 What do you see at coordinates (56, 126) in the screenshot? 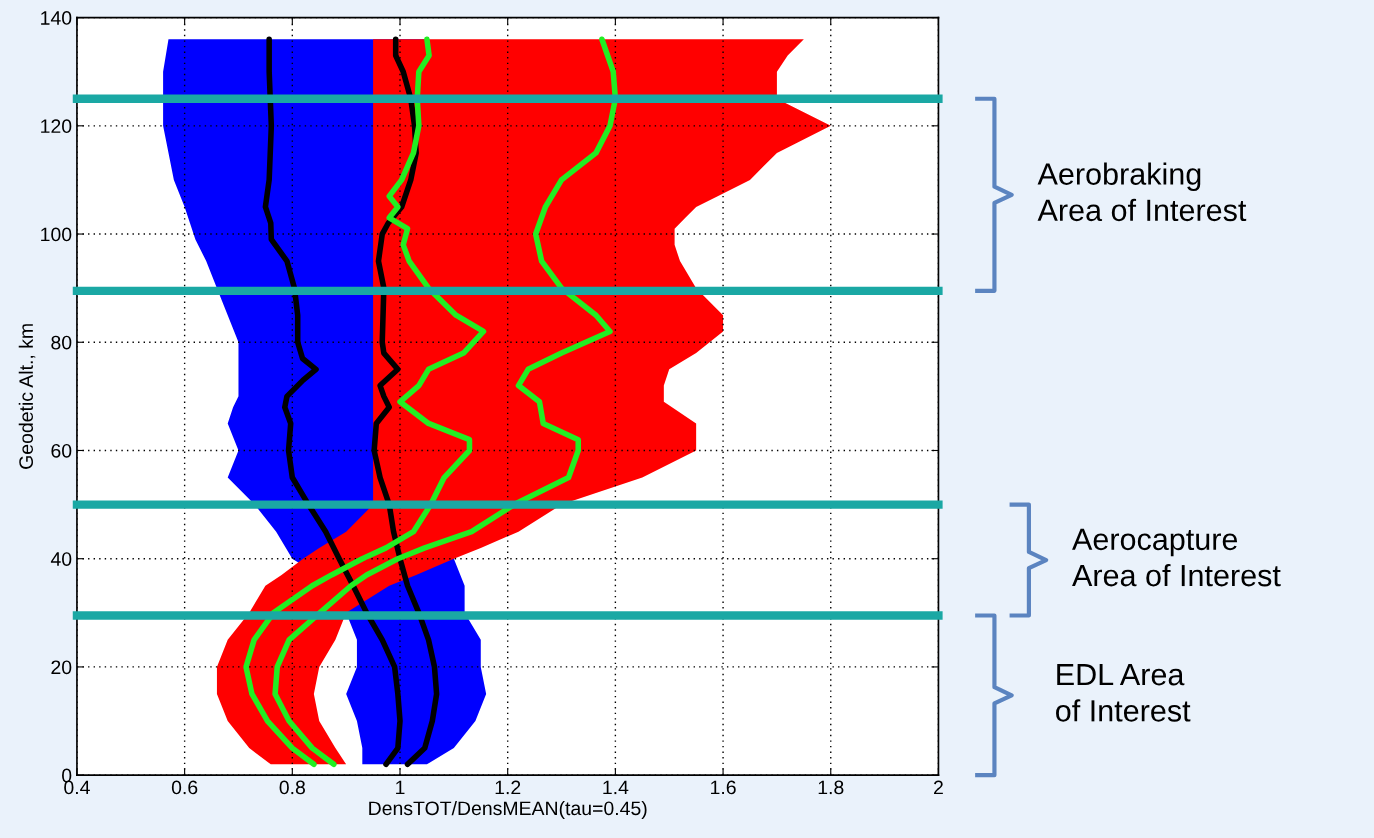
I see `y-tick-label: 120` at bounding box center [56, 126].